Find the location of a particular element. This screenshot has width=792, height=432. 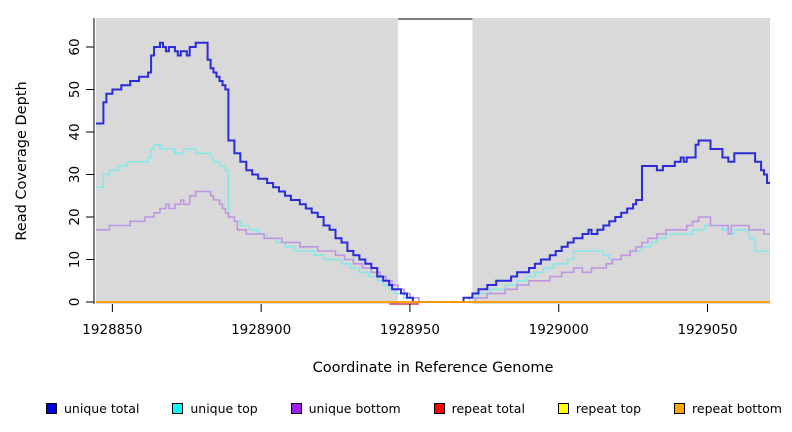

x-tick-label: 1929050 is located at coordinates (707, 330).